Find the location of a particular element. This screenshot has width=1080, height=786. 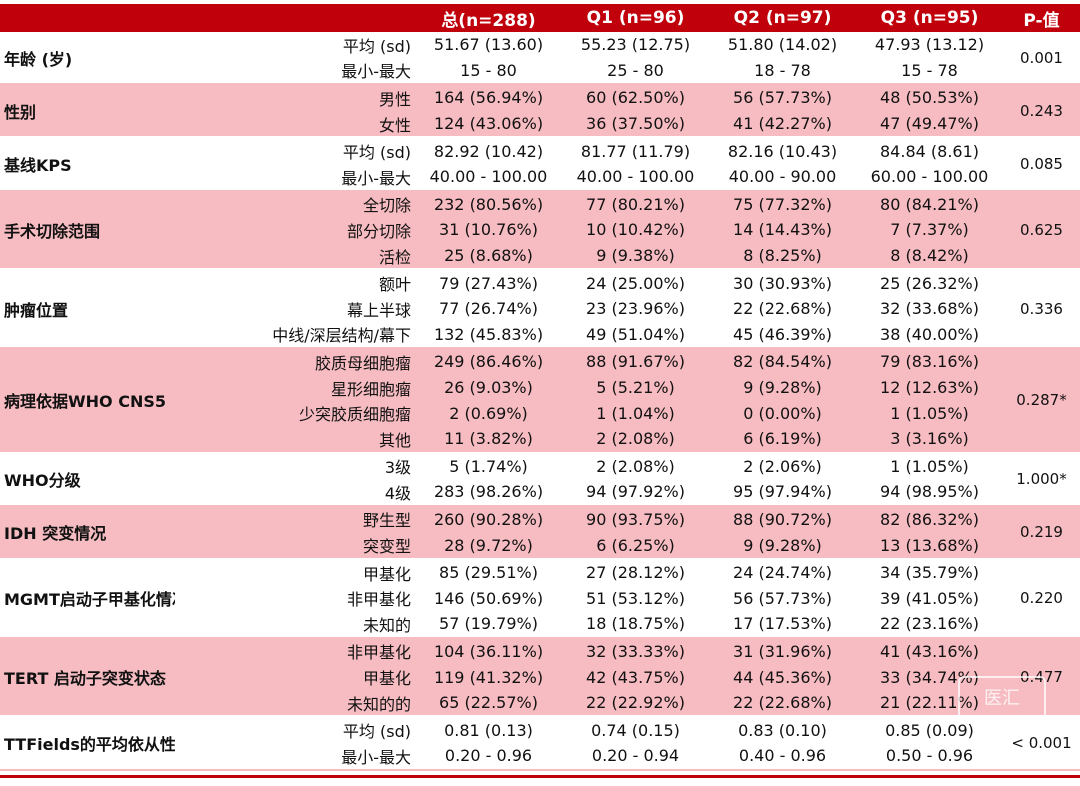

total-value: 51.67 (13.60) is located at coordinates (488, 45).